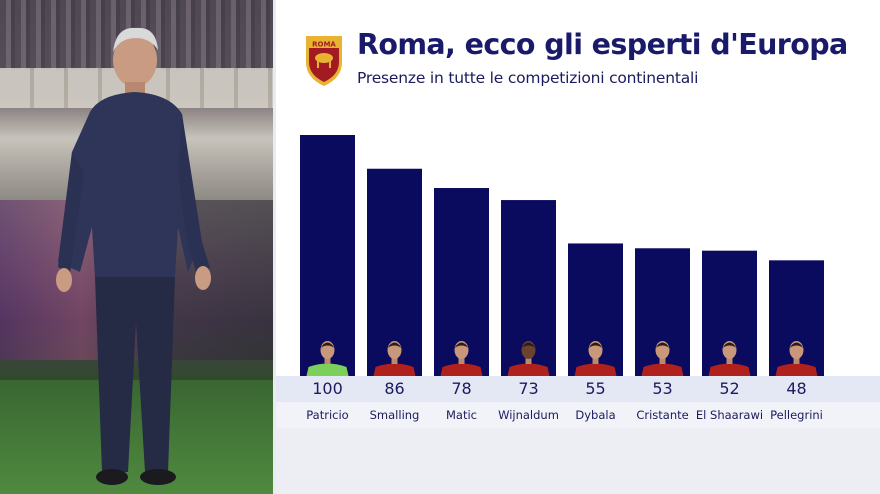  I want to click on value-label: 55, so click(595, 388).